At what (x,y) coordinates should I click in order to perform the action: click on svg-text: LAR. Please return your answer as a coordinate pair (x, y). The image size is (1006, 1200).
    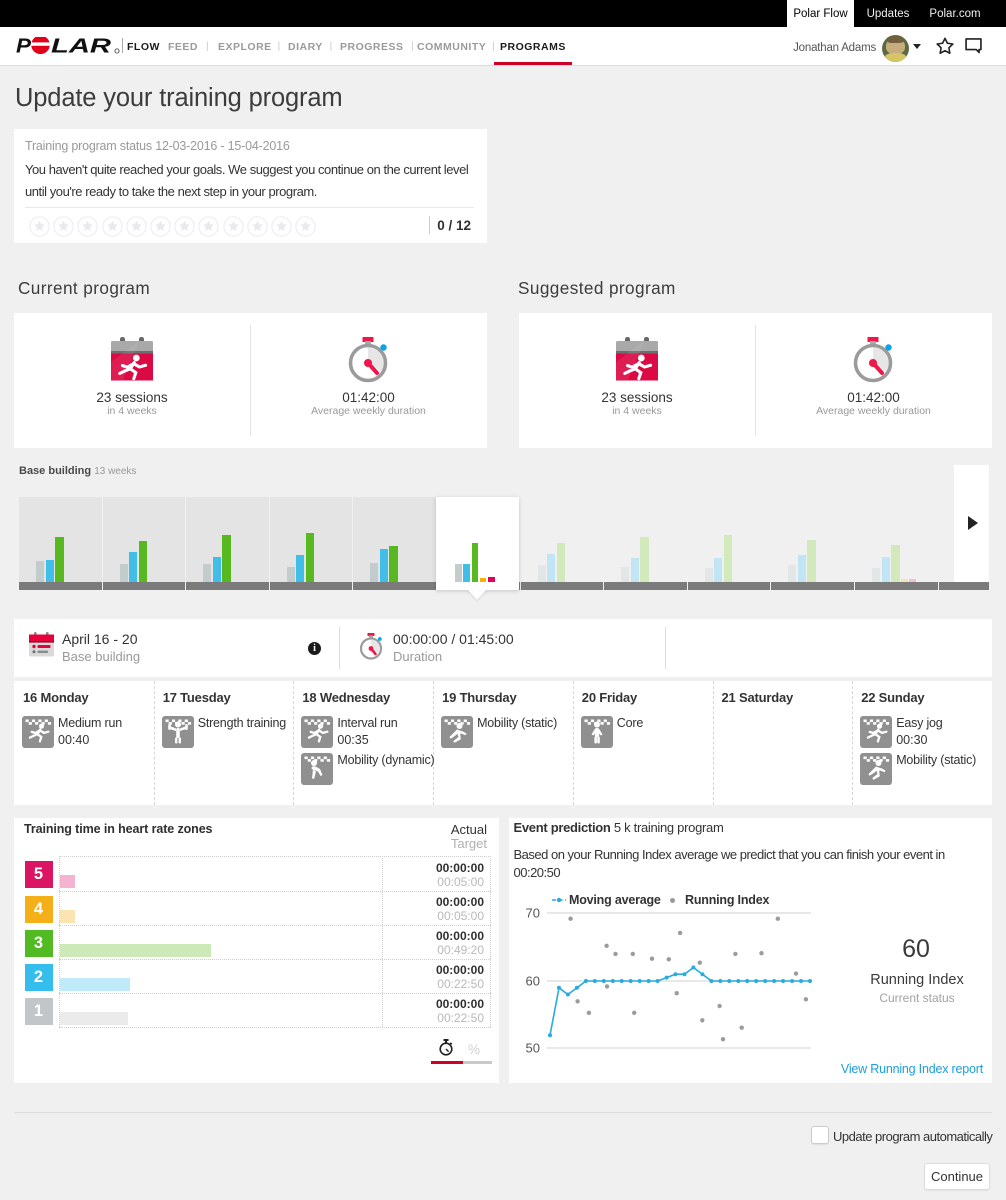
    Looking at the image, I should click on (81, 45).